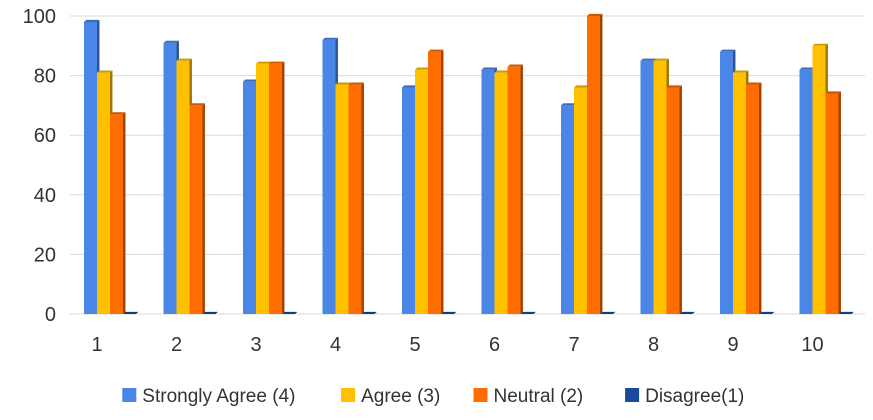 This screenshot has height=420, width=873. I want to click on y-tick-label: 100, so click(39, 17).